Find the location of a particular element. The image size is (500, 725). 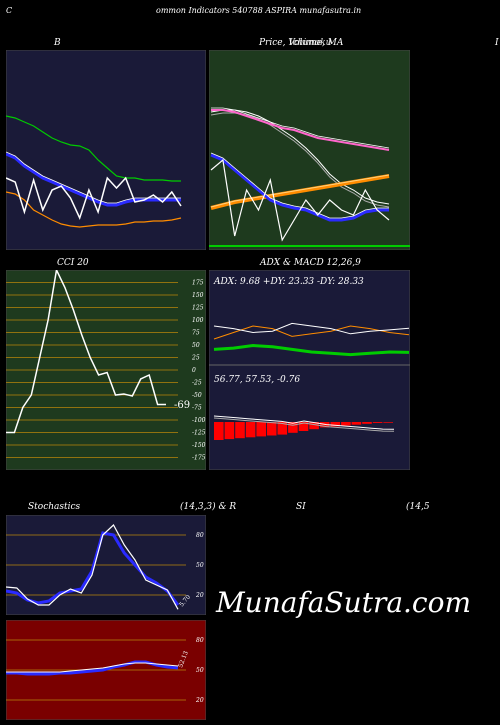

stoch-tick-label: 50 is located at coordinates (200, 565).